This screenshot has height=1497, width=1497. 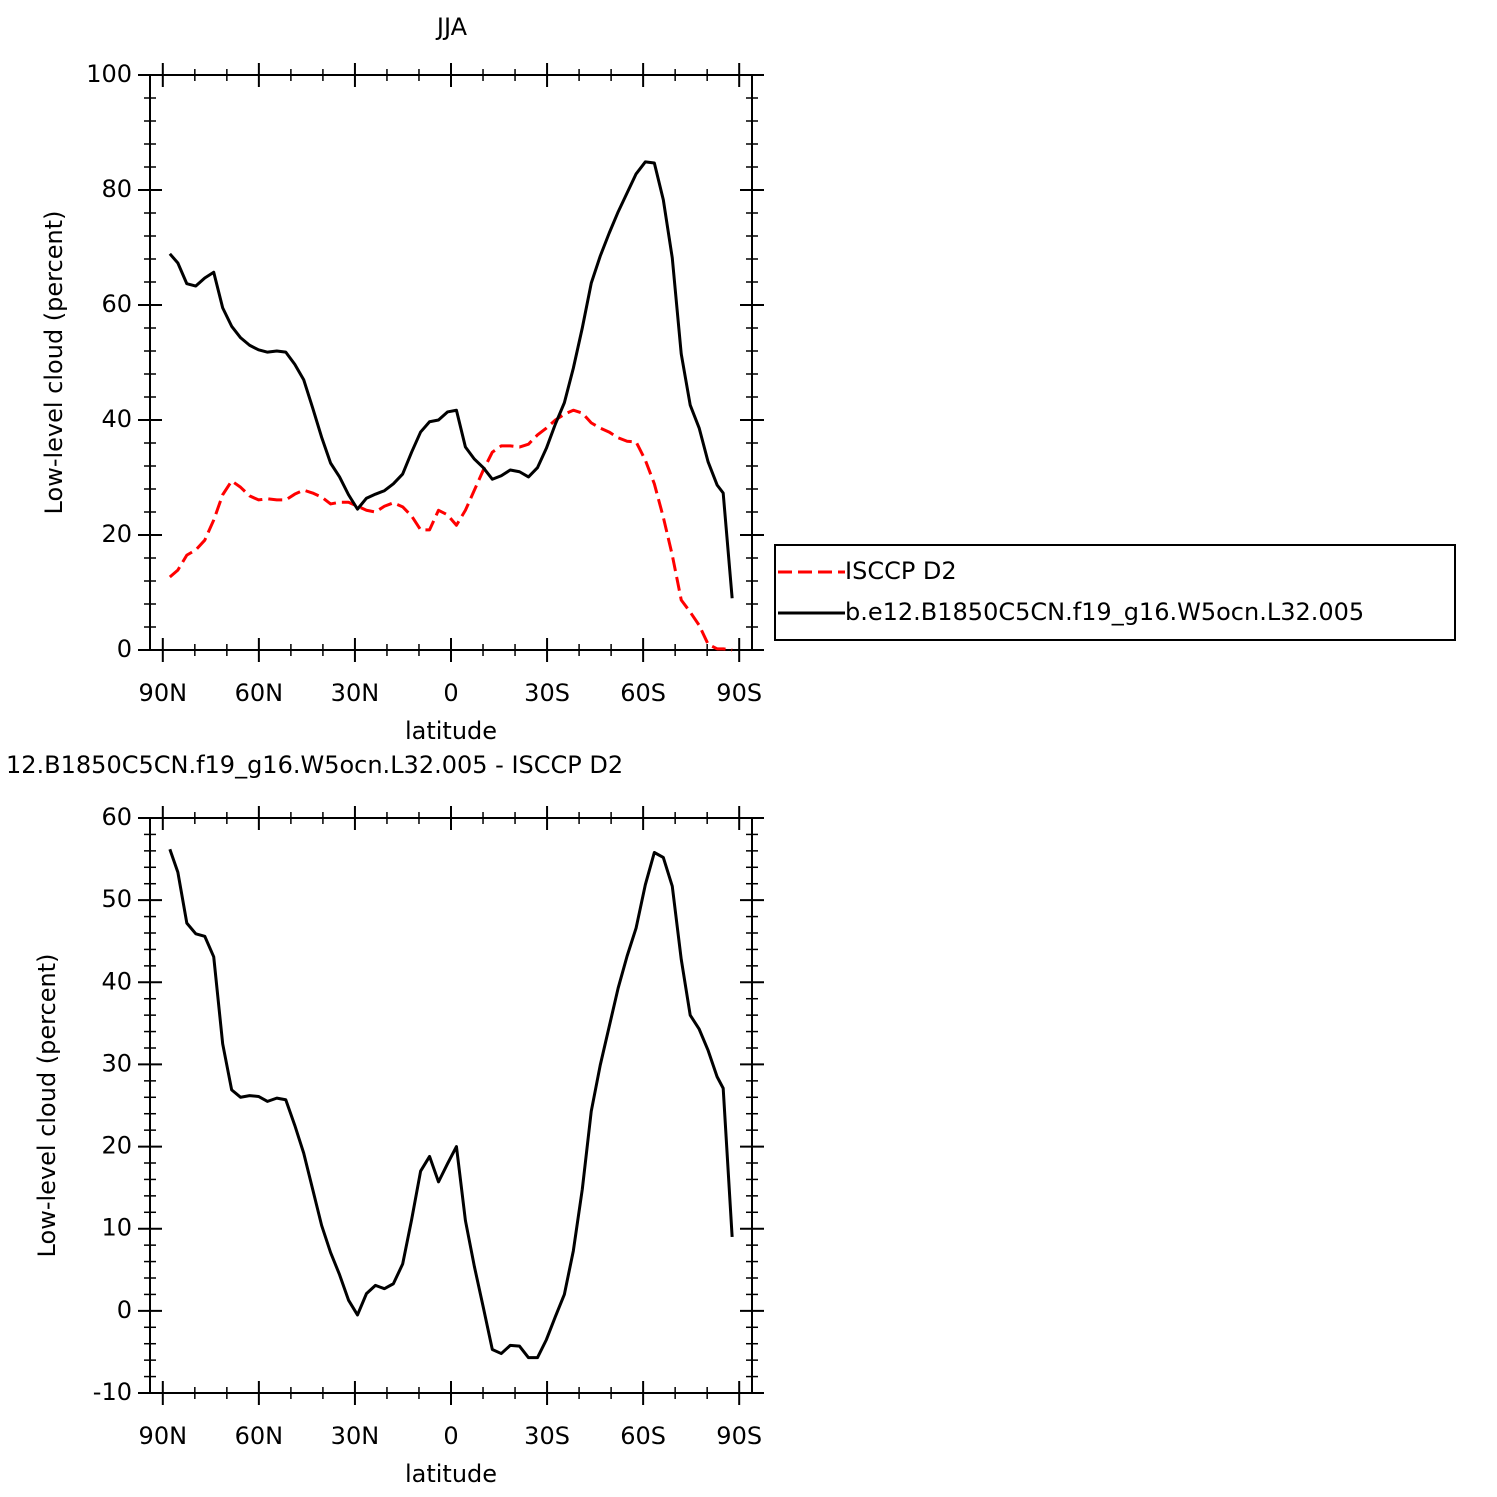 I want to click on y-tick-label: 50, so click(x=116, y=899).